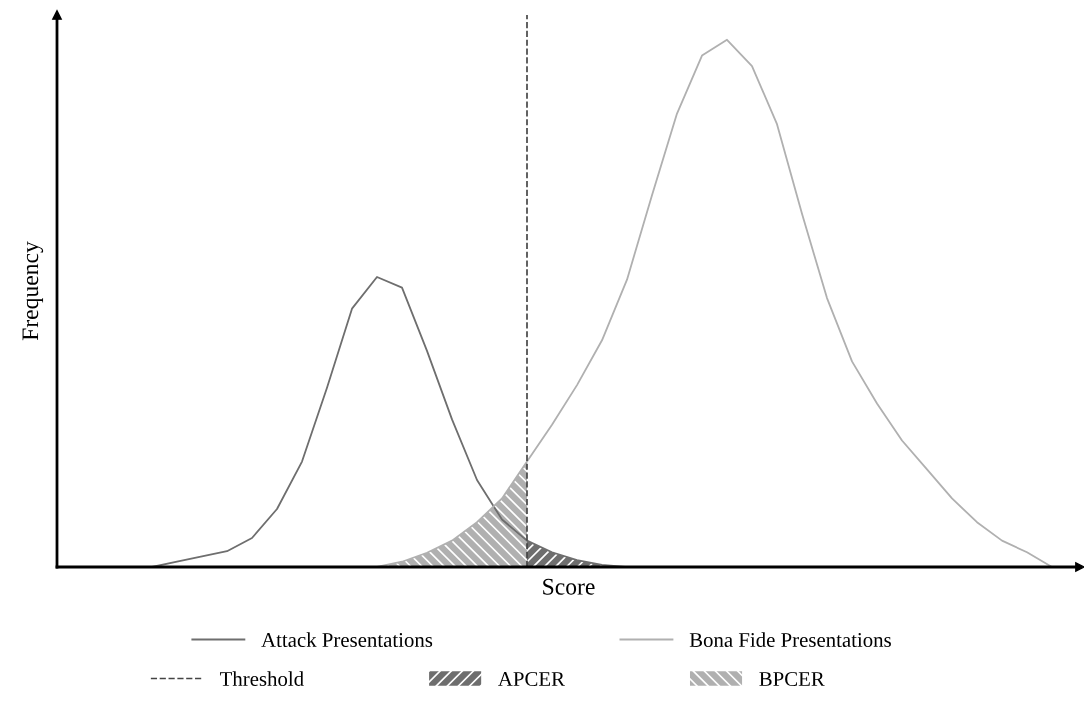 The image size is (1084, 709). I want to click on legend-label: Bona Fide Presentations, so click(790, 640).